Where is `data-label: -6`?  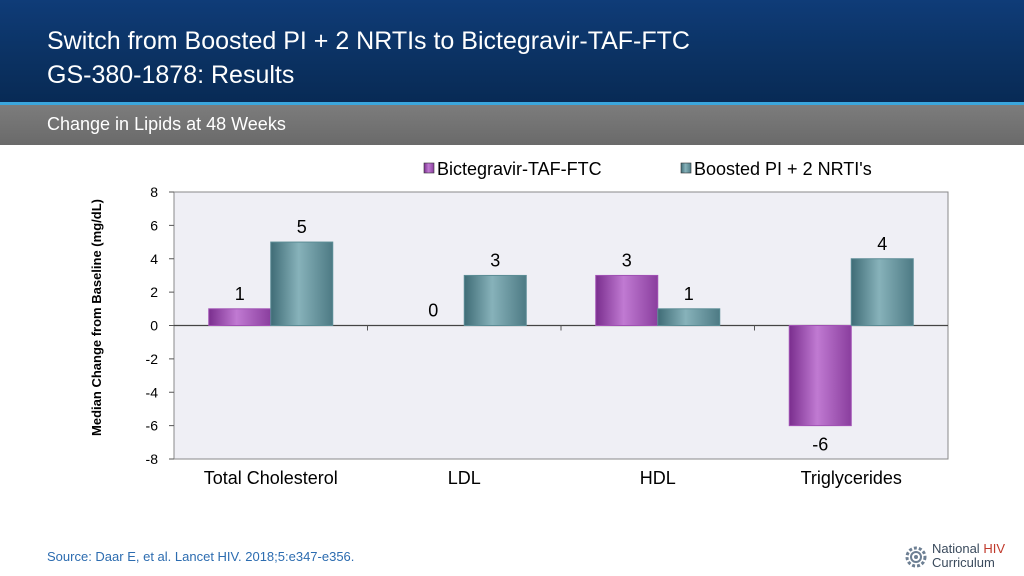
data-label: -6 is located at coordinates (820, 445).